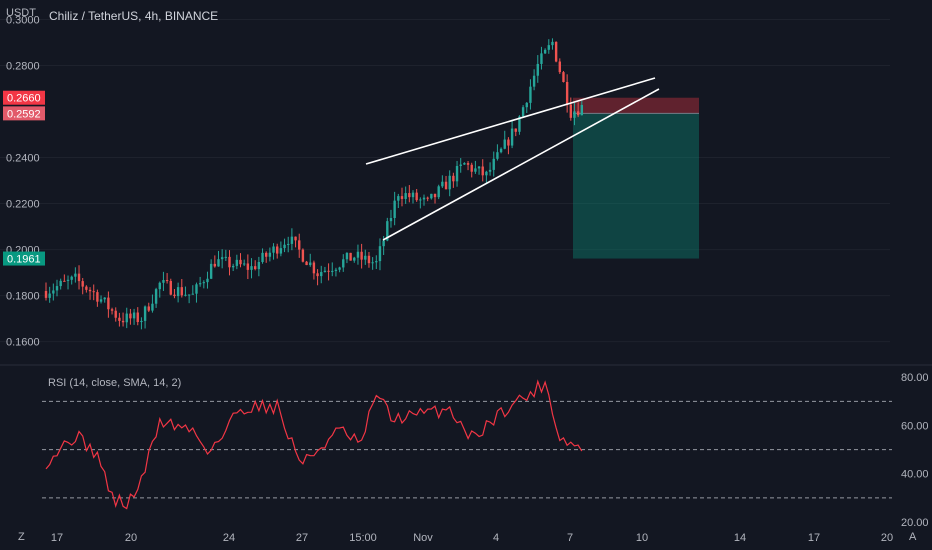 The image size is (932, 550). Describe the element at coordinates (521, 164) in the screenshot. I see `wedge-lower-line` at that location.